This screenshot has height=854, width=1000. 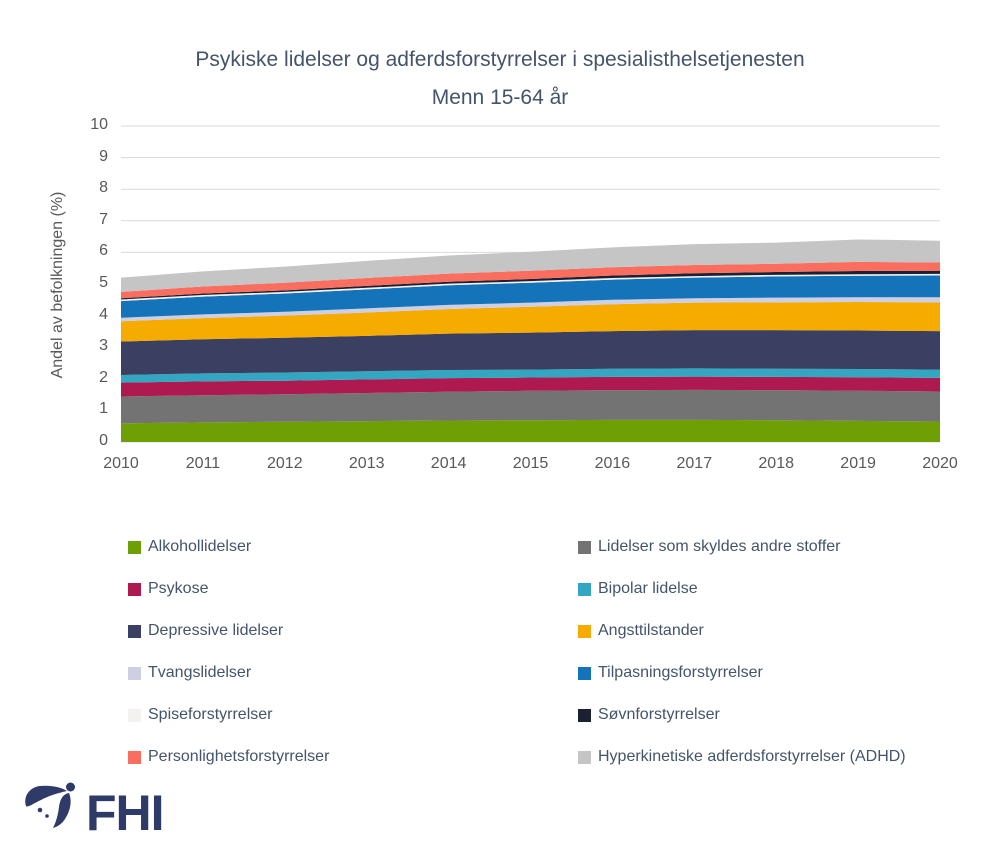 What do you see at coordinates (103, 409) in the screenshot?
I see `y-tick-label: 1` at bounding box center [103, 409].